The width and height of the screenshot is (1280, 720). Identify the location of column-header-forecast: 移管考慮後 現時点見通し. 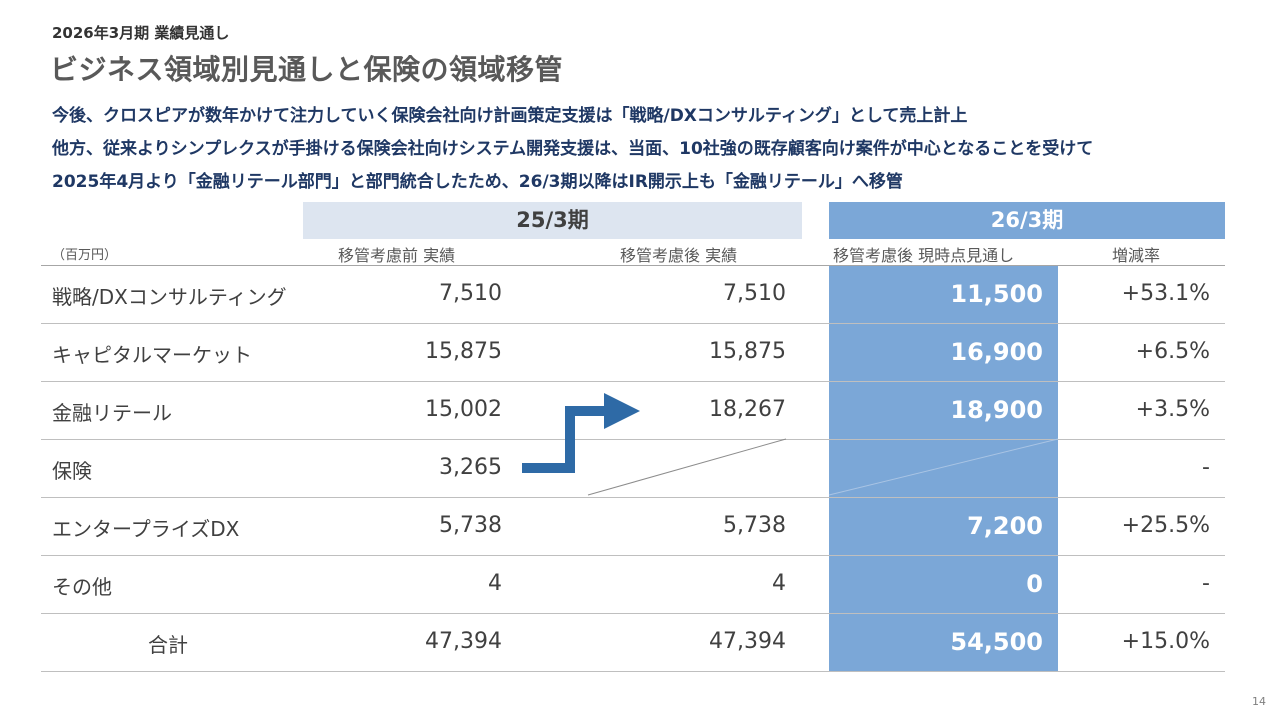
(924, 255).